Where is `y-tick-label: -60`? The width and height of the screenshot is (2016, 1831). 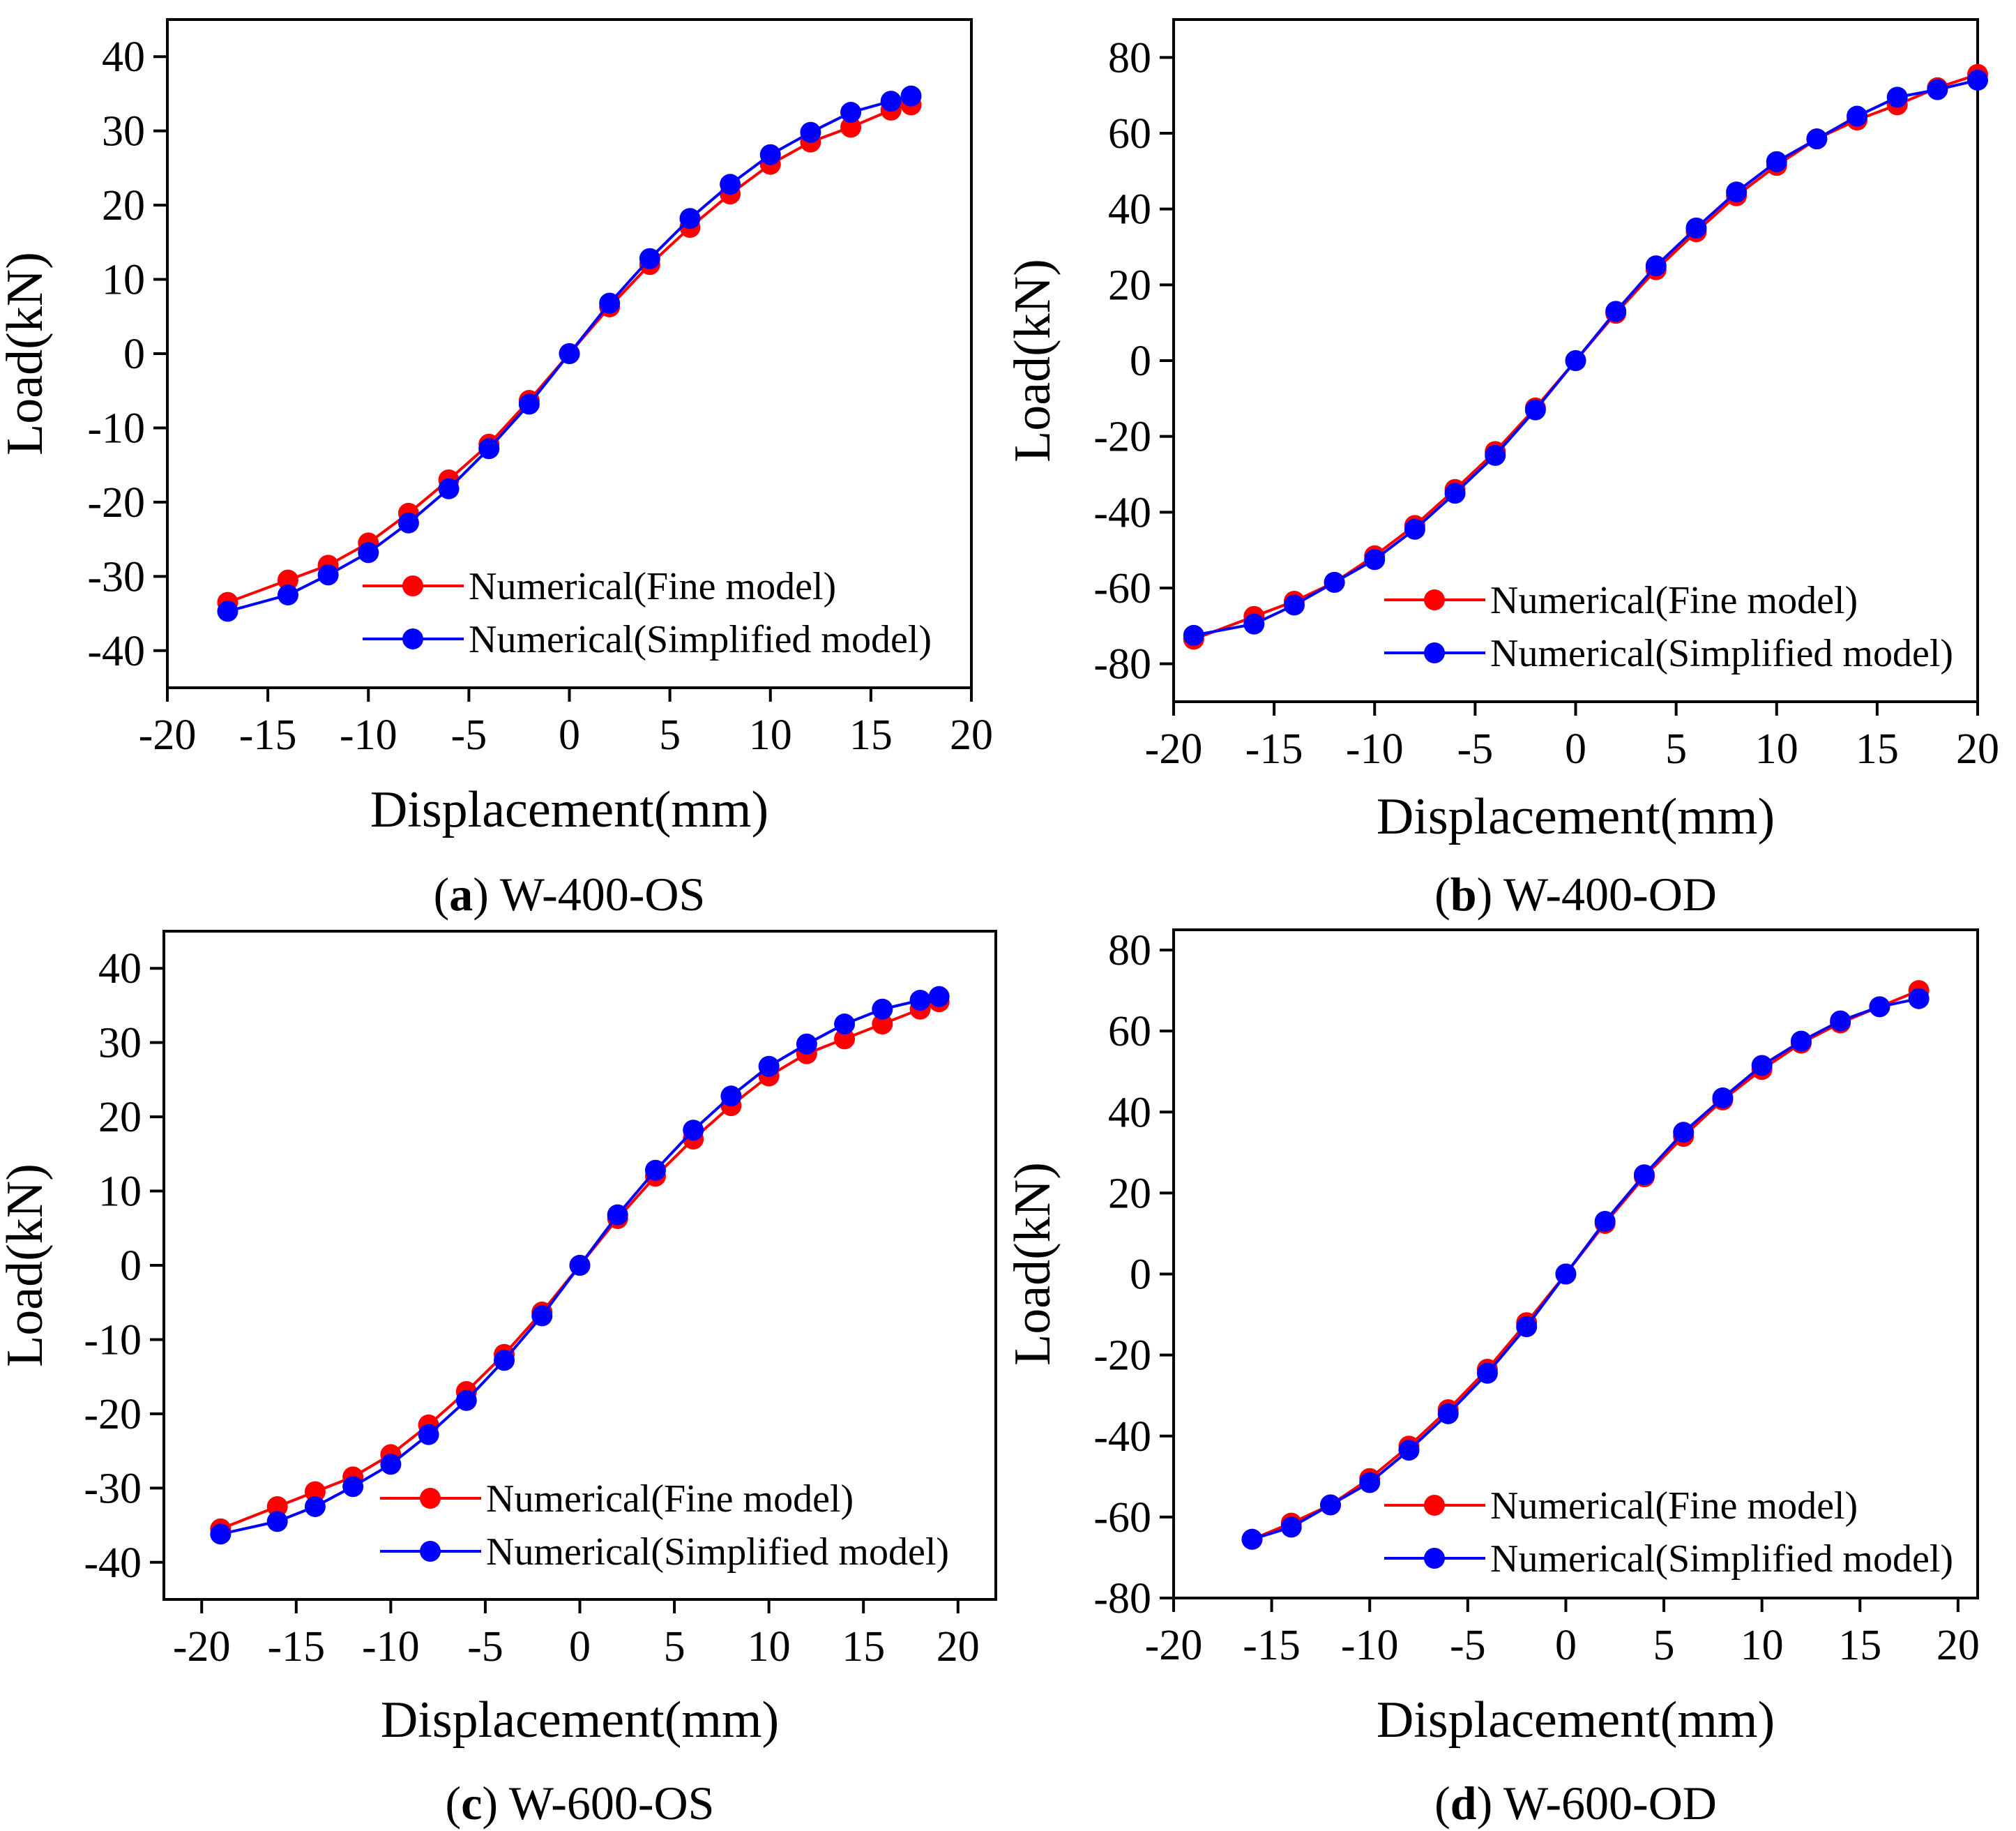
y-tick-label: -60 is located at coordinates (1122, 589).